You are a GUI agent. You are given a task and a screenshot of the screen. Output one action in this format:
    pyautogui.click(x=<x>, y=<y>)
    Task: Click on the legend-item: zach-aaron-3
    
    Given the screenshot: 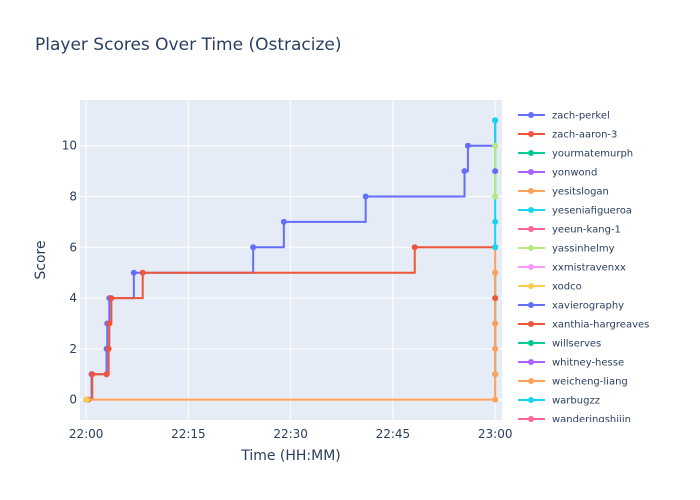 What is the action you would take?
    pyautogui.click(x=567, y=135)
    